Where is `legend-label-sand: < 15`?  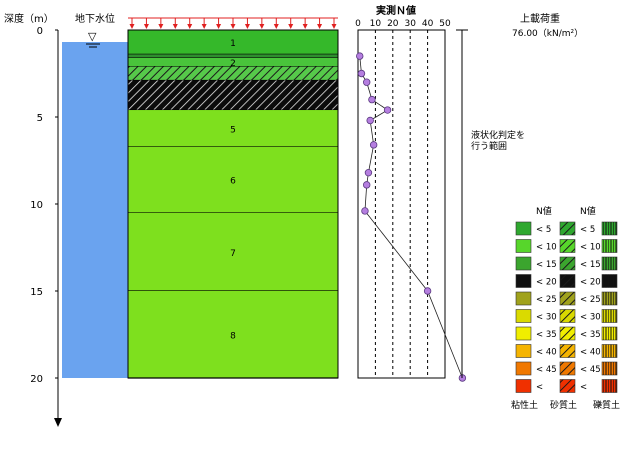
legend-label-sand: < 15 is located at coordinates (590, 265).